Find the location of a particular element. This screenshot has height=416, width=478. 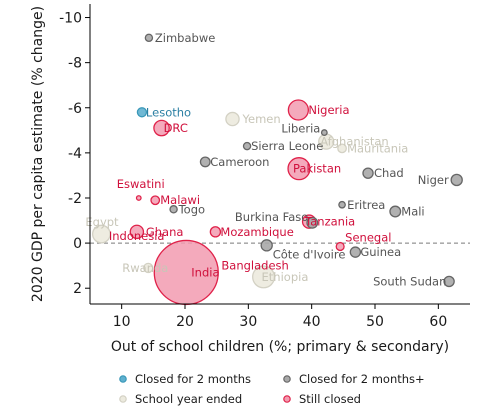

x-tick-label: 20 is located at coordinates (185, 322).